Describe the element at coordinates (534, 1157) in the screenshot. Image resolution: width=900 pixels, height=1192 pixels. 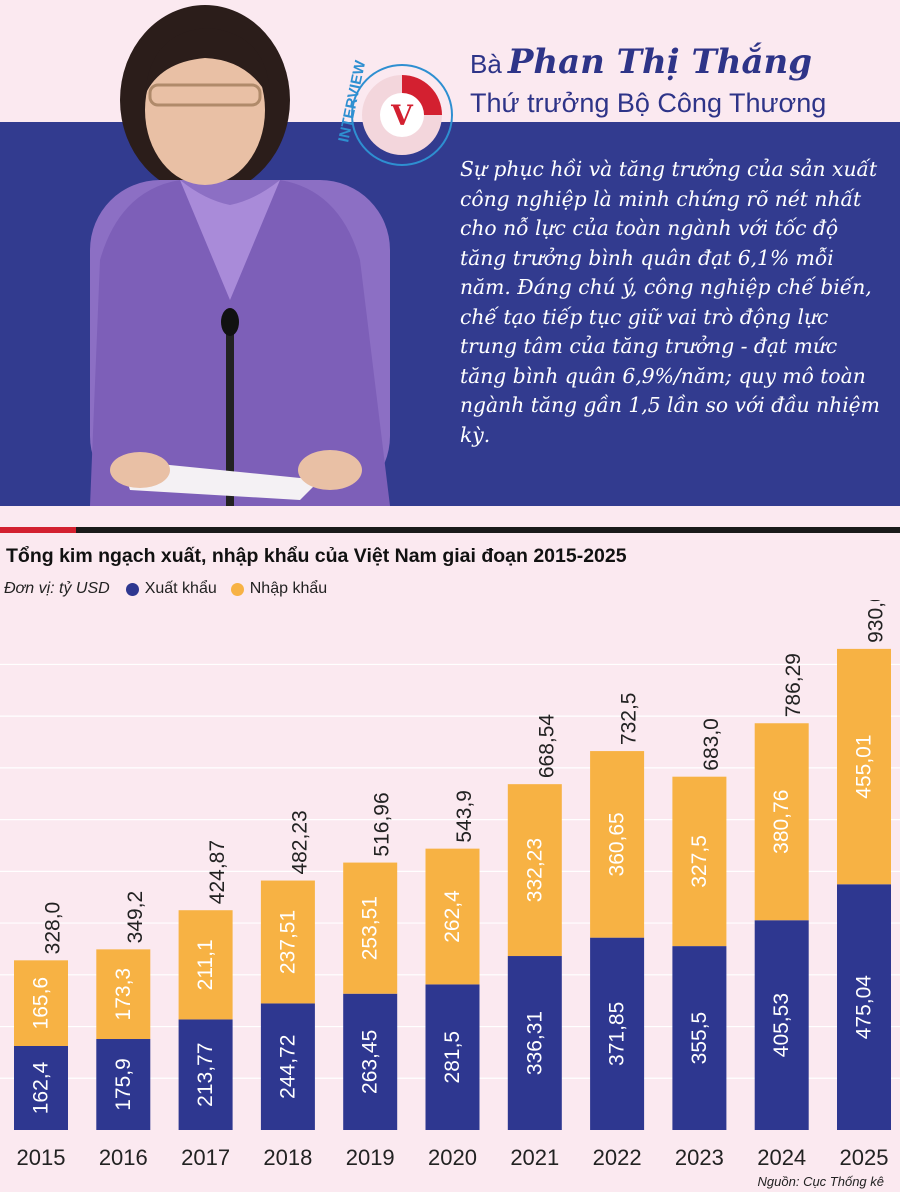
I see `x-tick-label: 2021` at that location.